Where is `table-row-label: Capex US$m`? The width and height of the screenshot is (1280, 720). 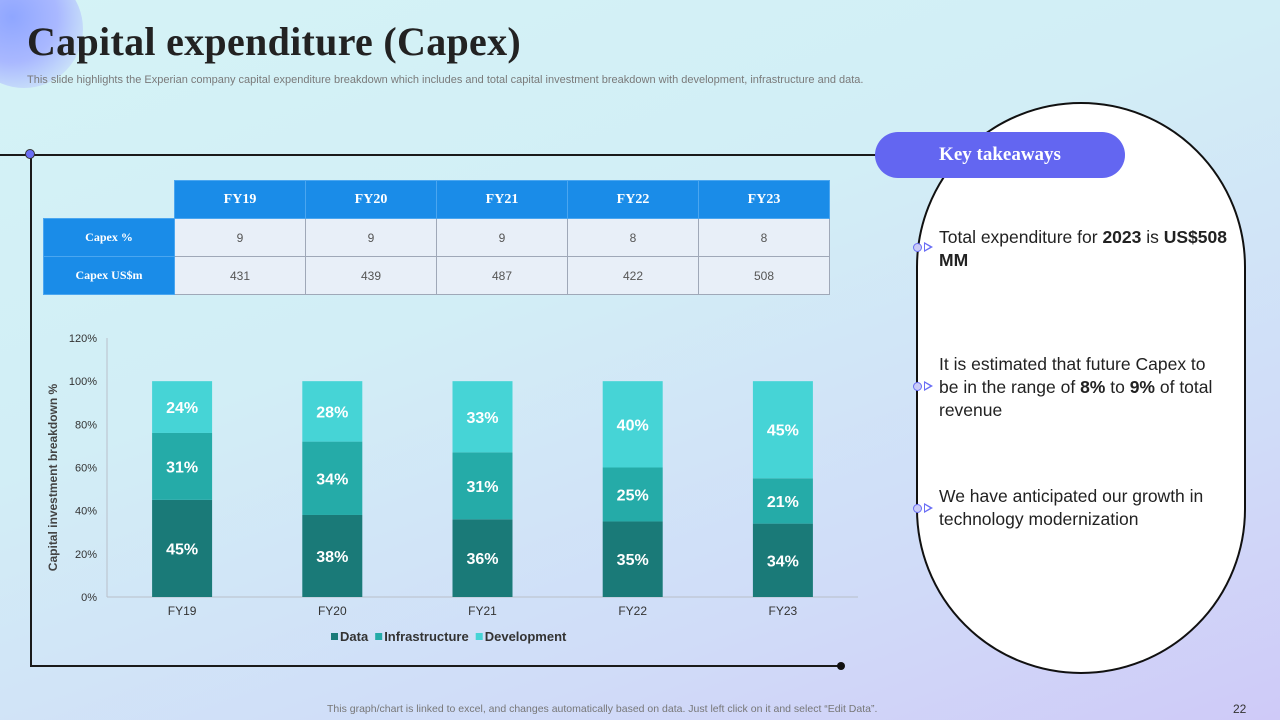 table-row-label: Capex US$m is located at coordinates (109, 275).